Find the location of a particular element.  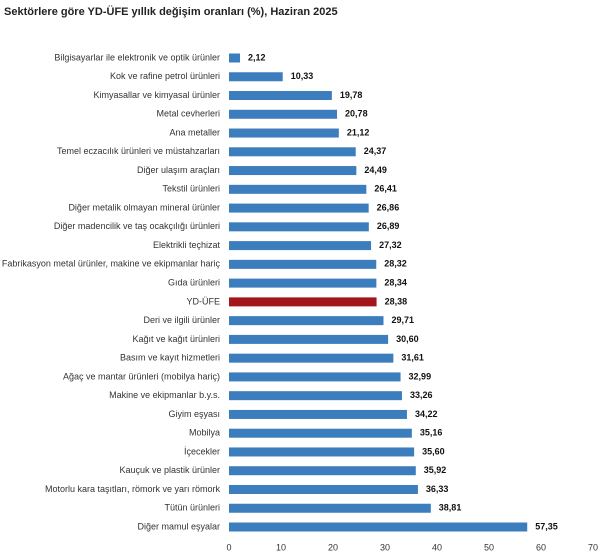

y-tick-label: Kağıt ve kağıt ürünleri is located at coordinates (176, 339).